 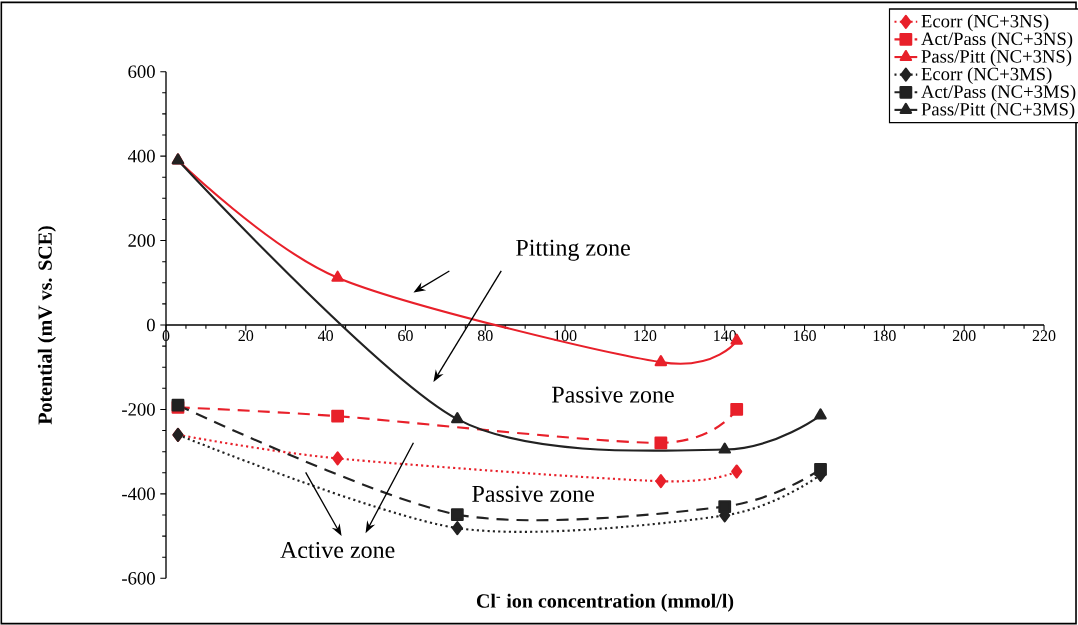 I want to click on legend-label: Ecorr (NC+3NS), so click(x=985, y=23).